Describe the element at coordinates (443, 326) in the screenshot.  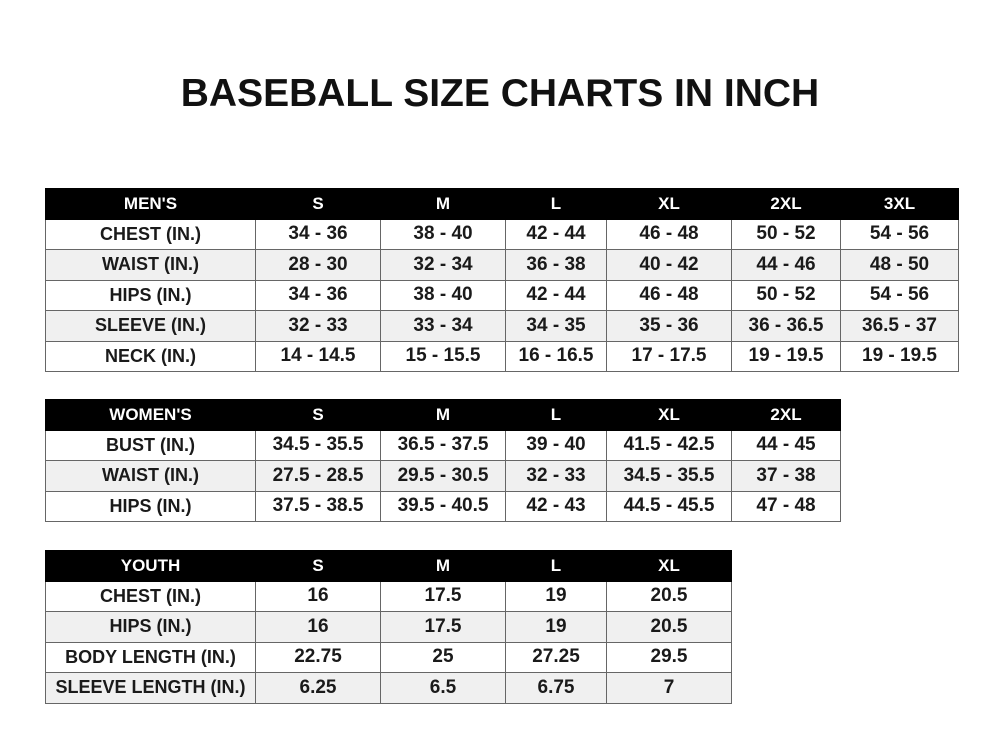
I see `size-value: 33 - 34` at that location.